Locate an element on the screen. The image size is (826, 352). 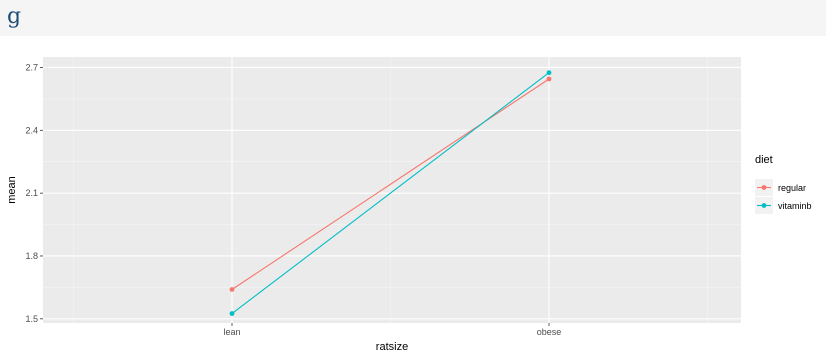
data-point-regular-lean is located at coordinates (232, 289).